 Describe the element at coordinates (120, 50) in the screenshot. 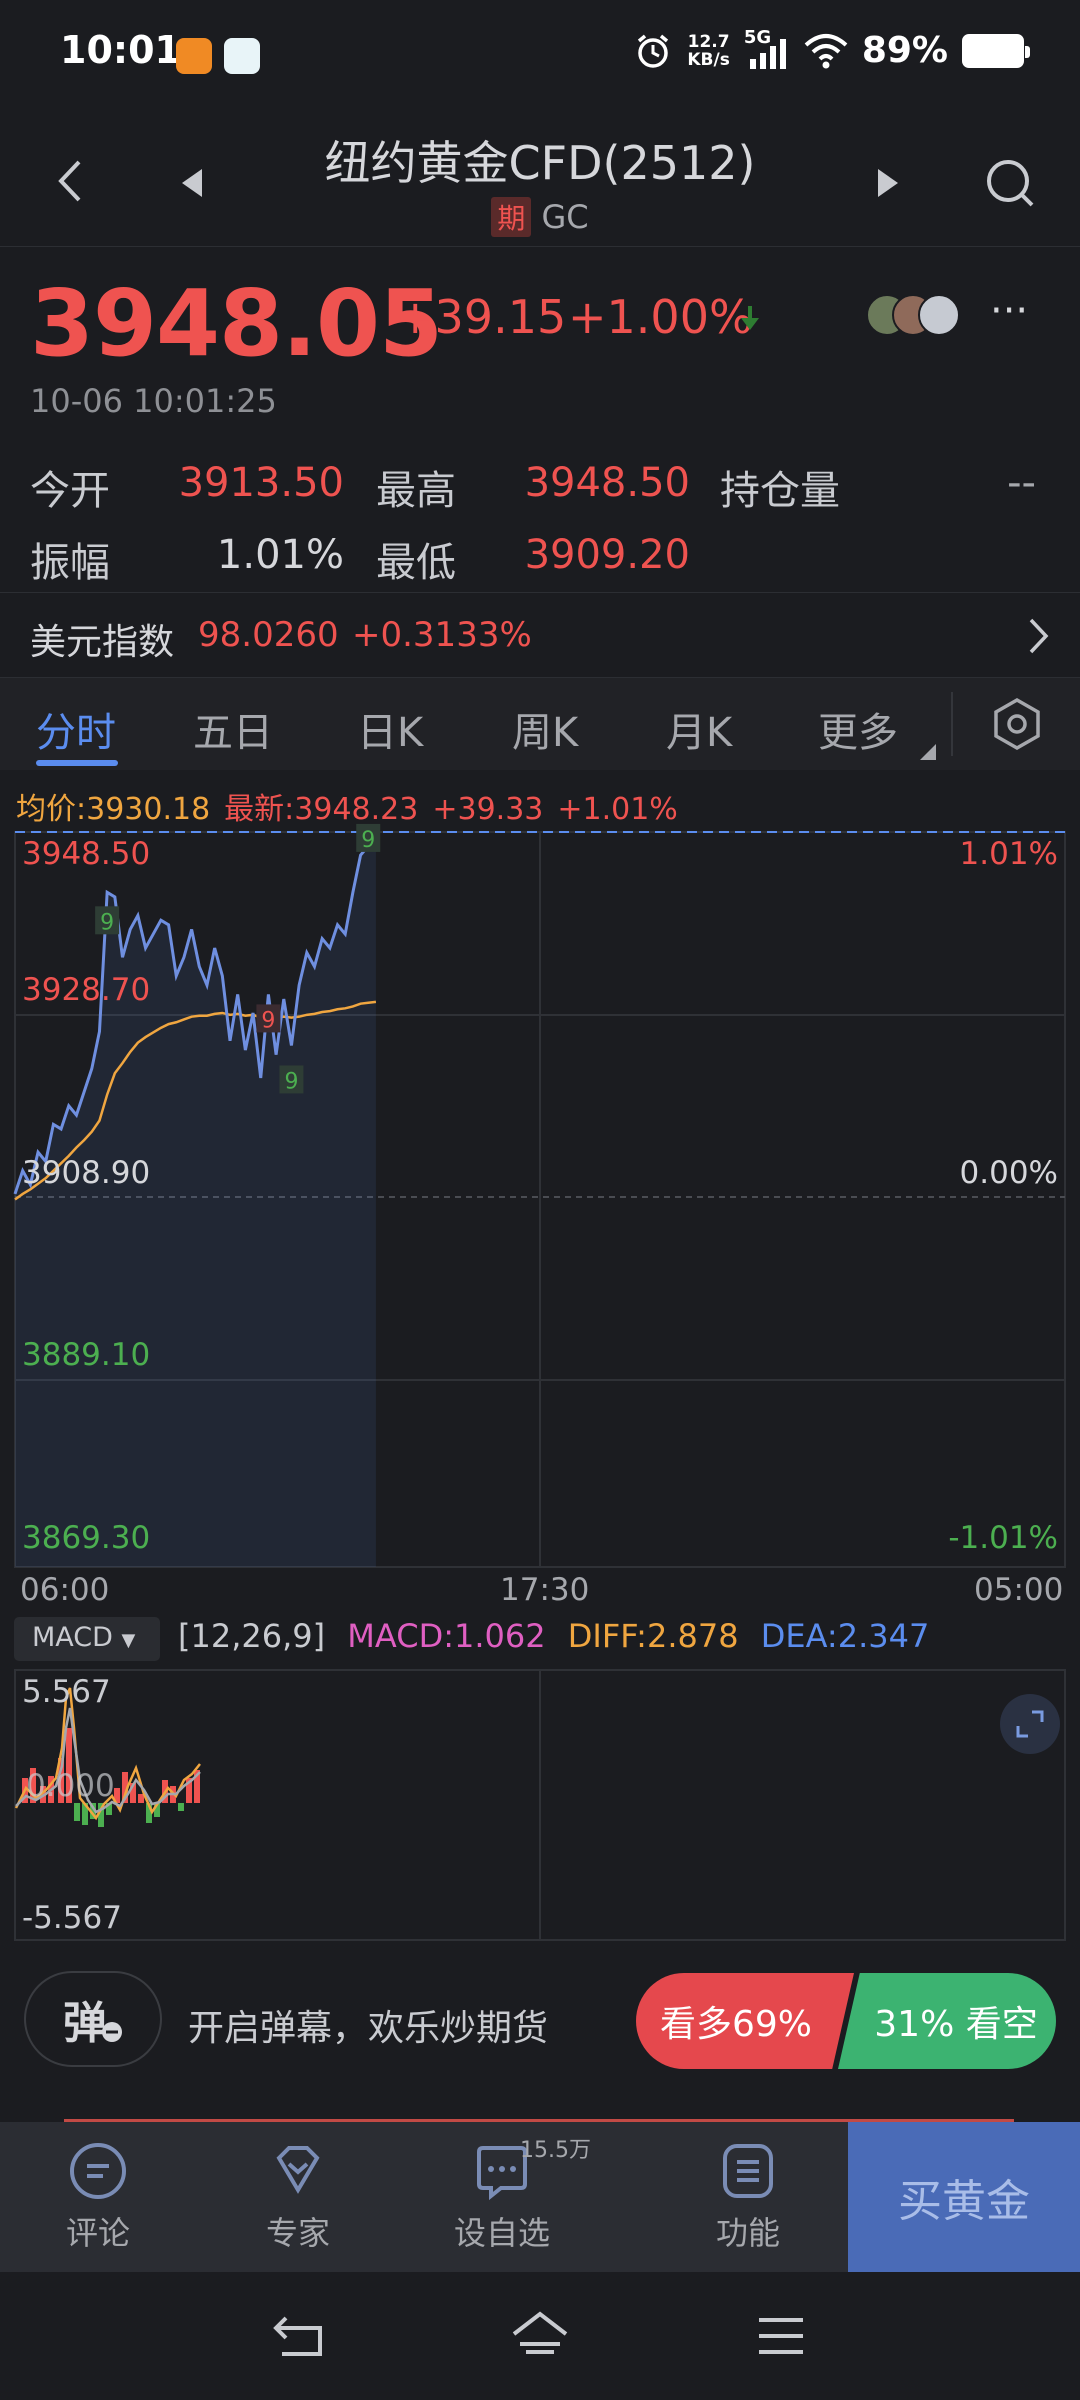

I see `status-time: 10:01` at that location.